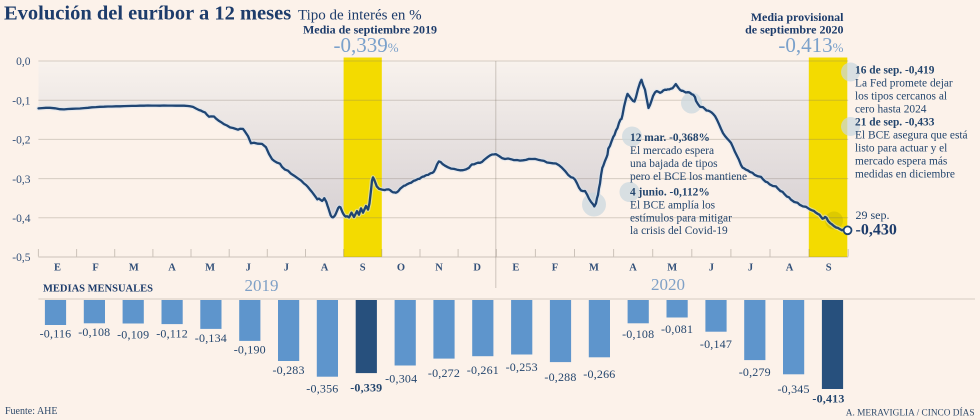  Describe the element at coordinates (674, 164) in the screenshot. I see `svg-text: una bajada de tipos` at that location.